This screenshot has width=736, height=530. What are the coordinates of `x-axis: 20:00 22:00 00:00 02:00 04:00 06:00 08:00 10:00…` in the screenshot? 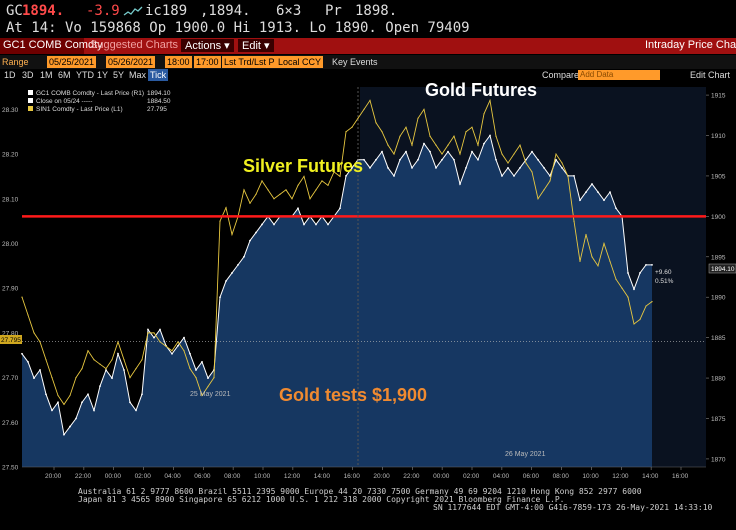 It's located at (364, 473).